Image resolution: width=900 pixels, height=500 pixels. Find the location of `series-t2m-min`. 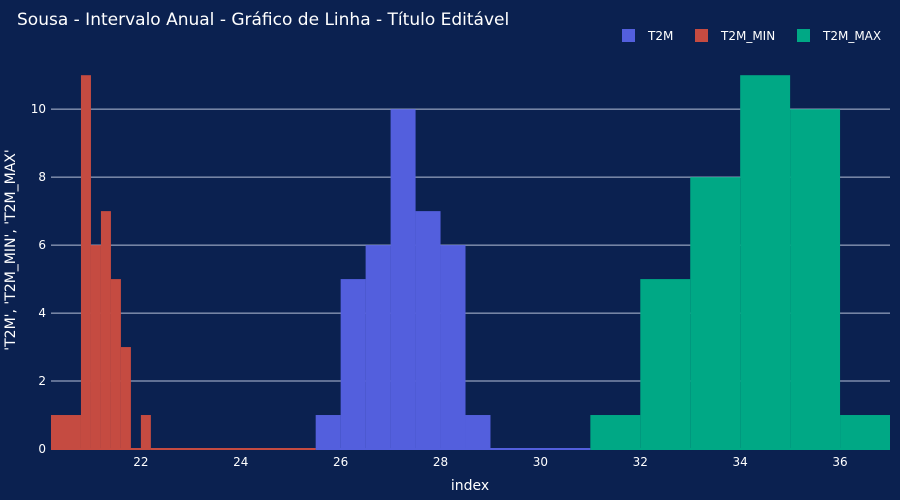

series-t2m-min is located at coordinates (101, 262).